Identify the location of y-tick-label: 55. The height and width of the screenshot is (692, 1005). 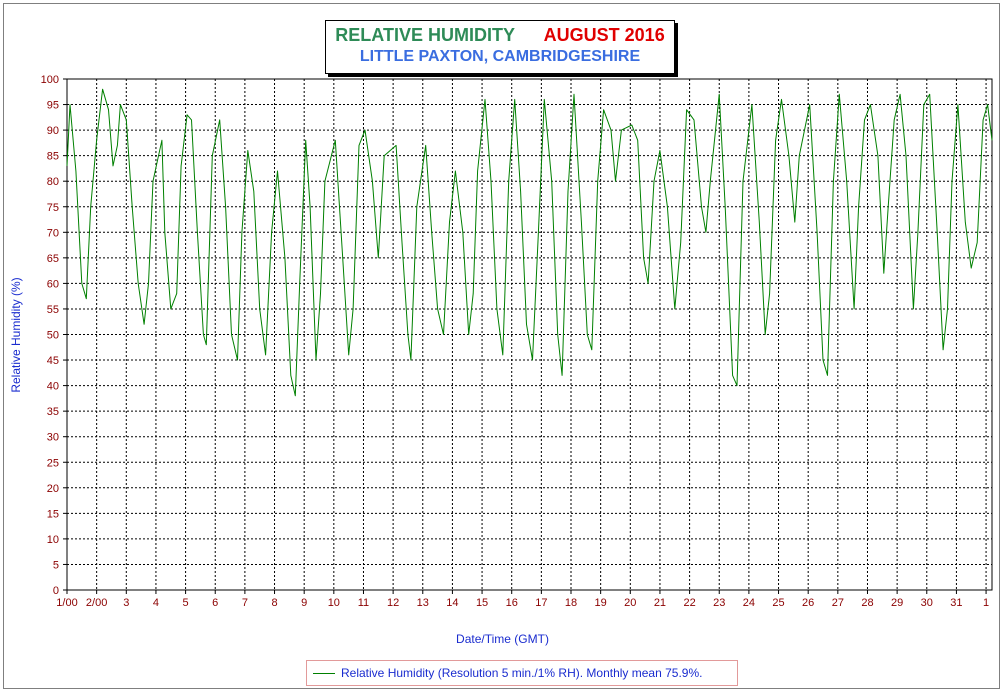
(53, 310).